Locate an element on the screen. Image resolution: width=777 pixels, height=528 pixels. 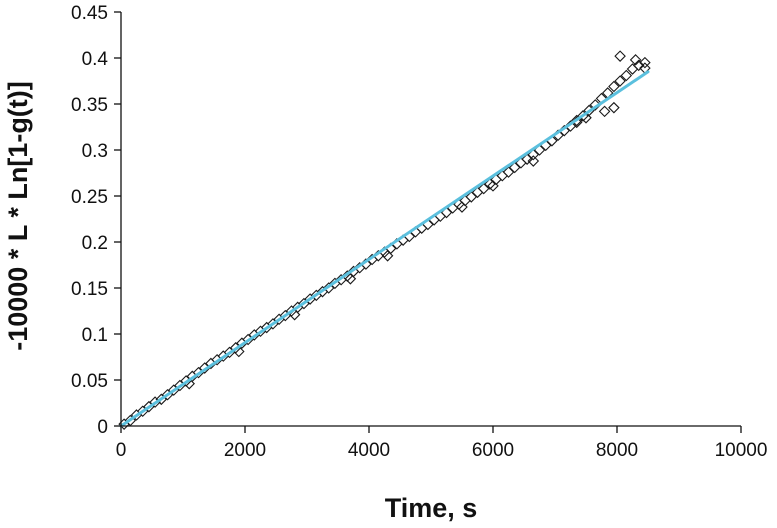
x-tick-label: 4000 is located at coordinates (369, 450).